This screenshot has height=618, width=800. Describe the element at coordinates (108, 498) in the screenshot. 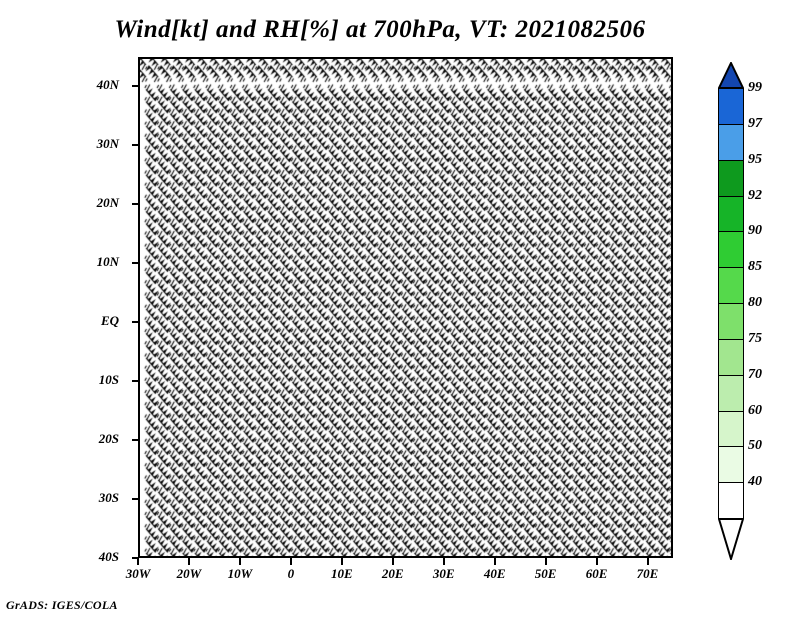

I see `y-axis-label: 30S` at that location.